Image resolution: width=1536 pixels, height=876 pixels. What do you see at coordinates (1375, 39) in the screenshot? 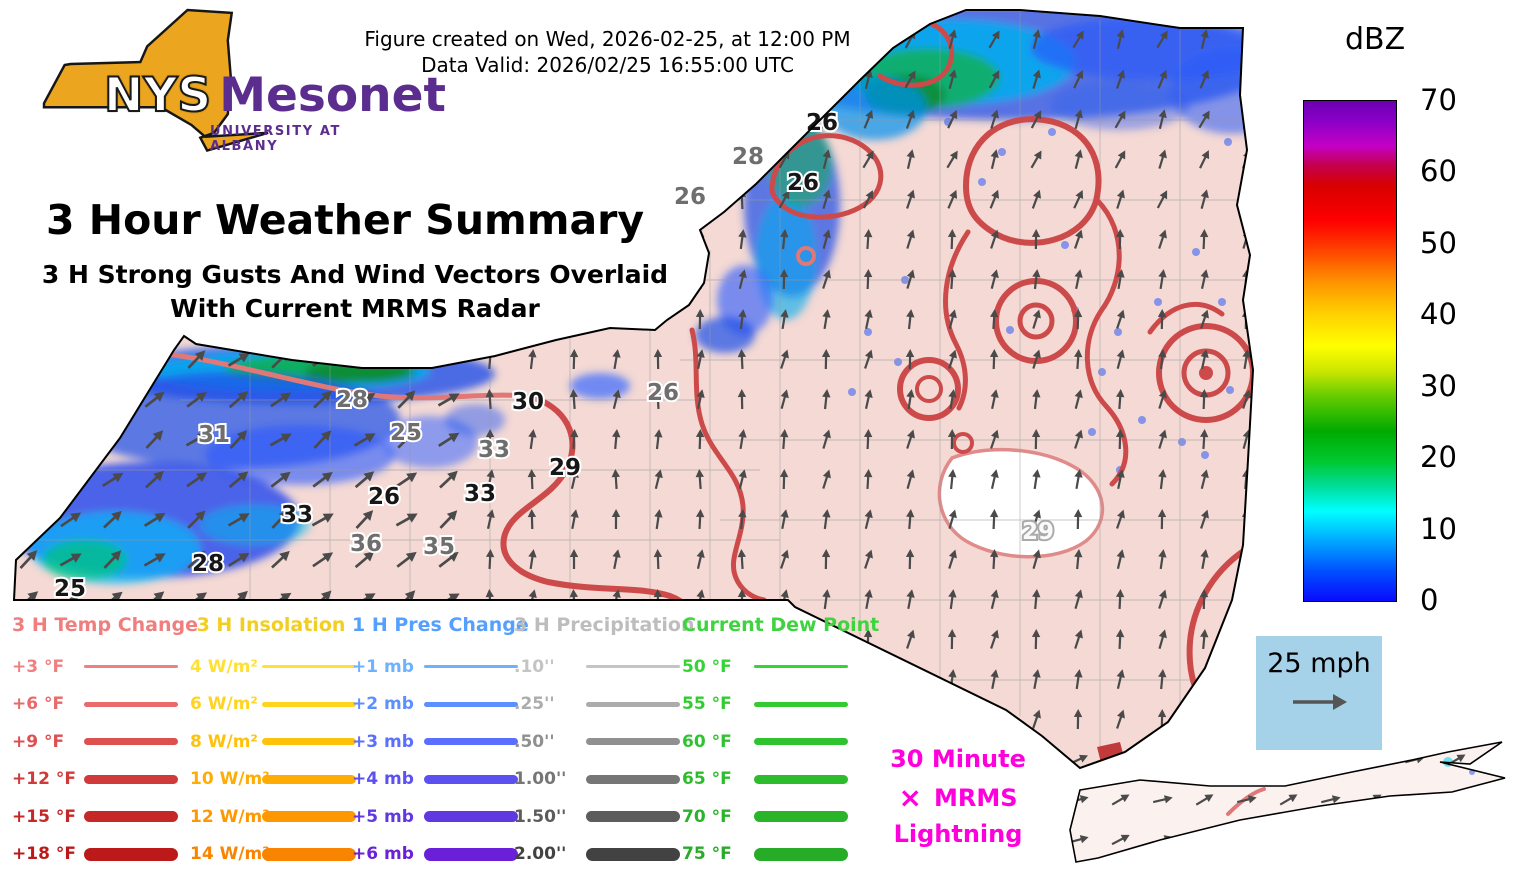
I see `colorbar-title: dBZ` at bounding box center [1375, 39].